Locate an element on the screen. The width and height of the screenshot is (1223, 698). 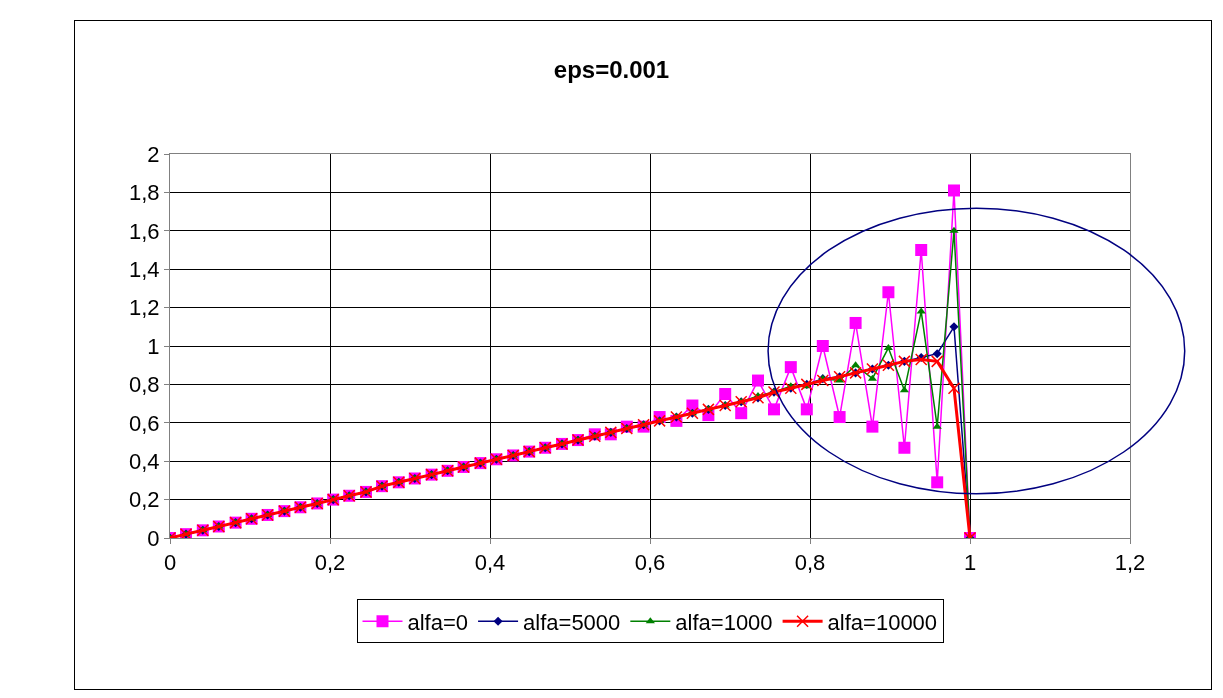
y-tick-label: 1 is located at coordinates (153, 346).